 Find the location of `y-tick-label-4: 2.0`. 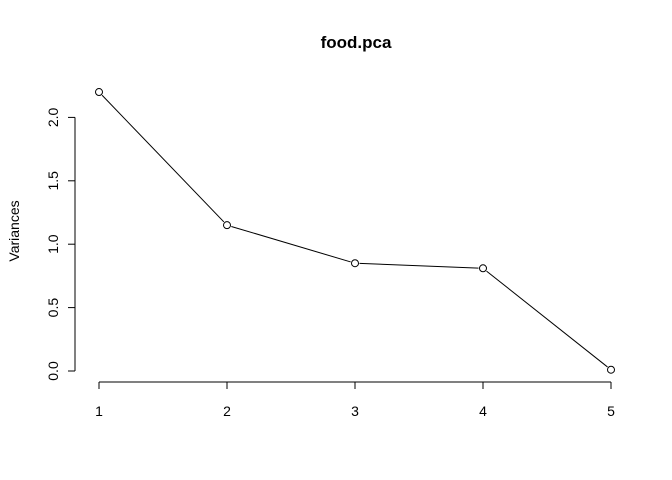

y-tick-label-4: 2.0 is located at coordinates (53, 117).